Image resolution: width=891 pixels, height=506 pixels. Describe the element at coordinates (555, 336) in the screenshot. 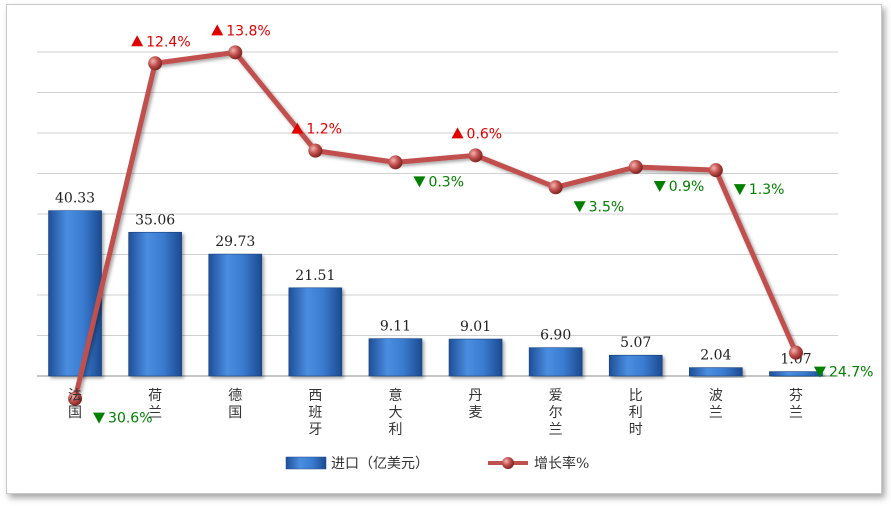

I see `bar-value-label: 6.90` at that location.